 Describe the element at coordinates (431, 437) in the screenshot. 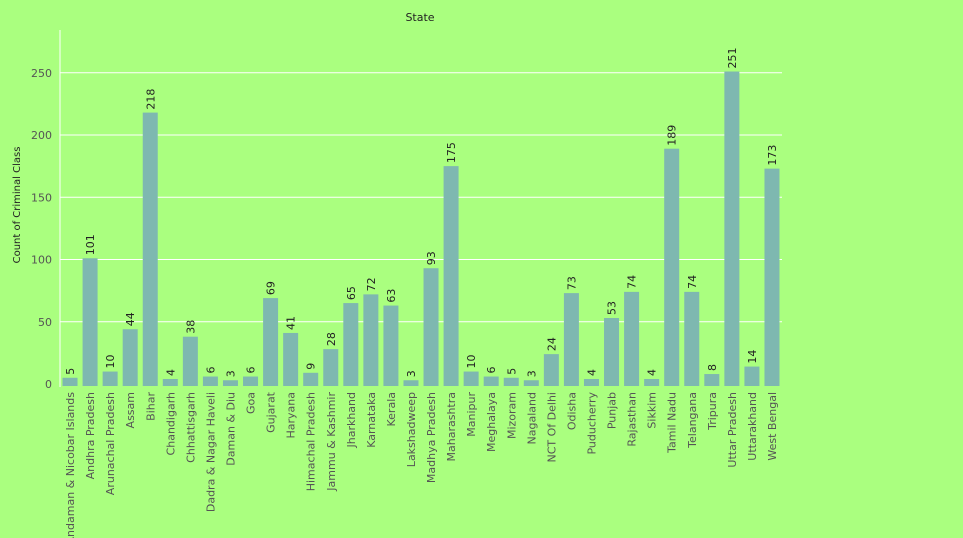

I see `x-category-label: Madhya Pradesh` at that location.